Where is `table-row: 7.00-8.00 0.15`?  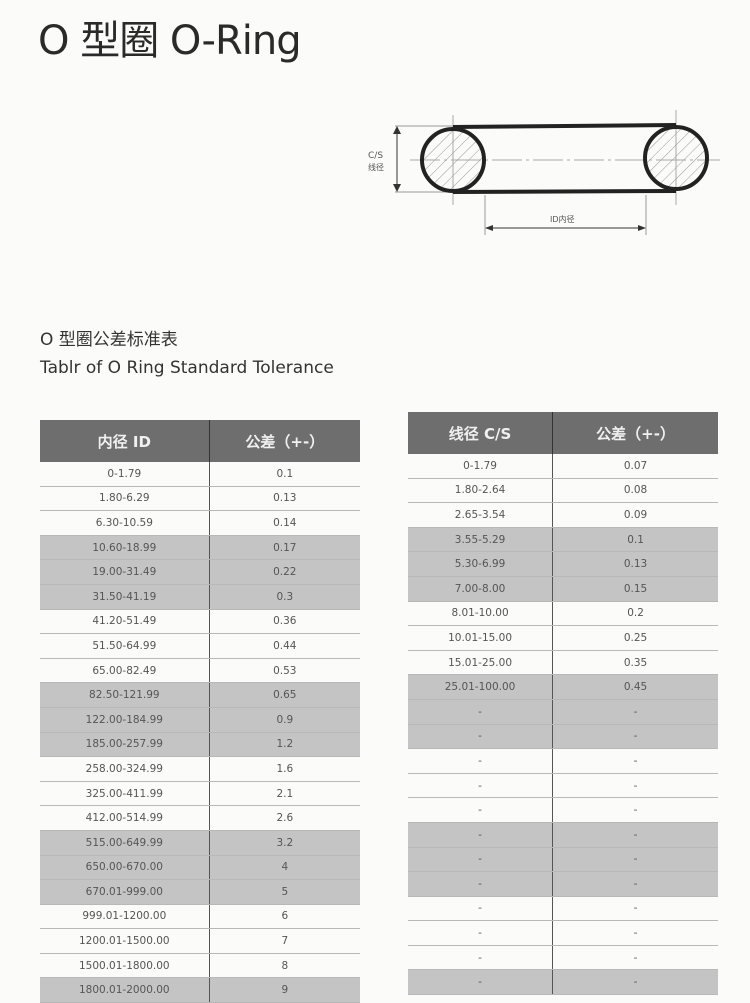
table-row: 7.00-8.00 0.15 is located at coordinates (563, 589).